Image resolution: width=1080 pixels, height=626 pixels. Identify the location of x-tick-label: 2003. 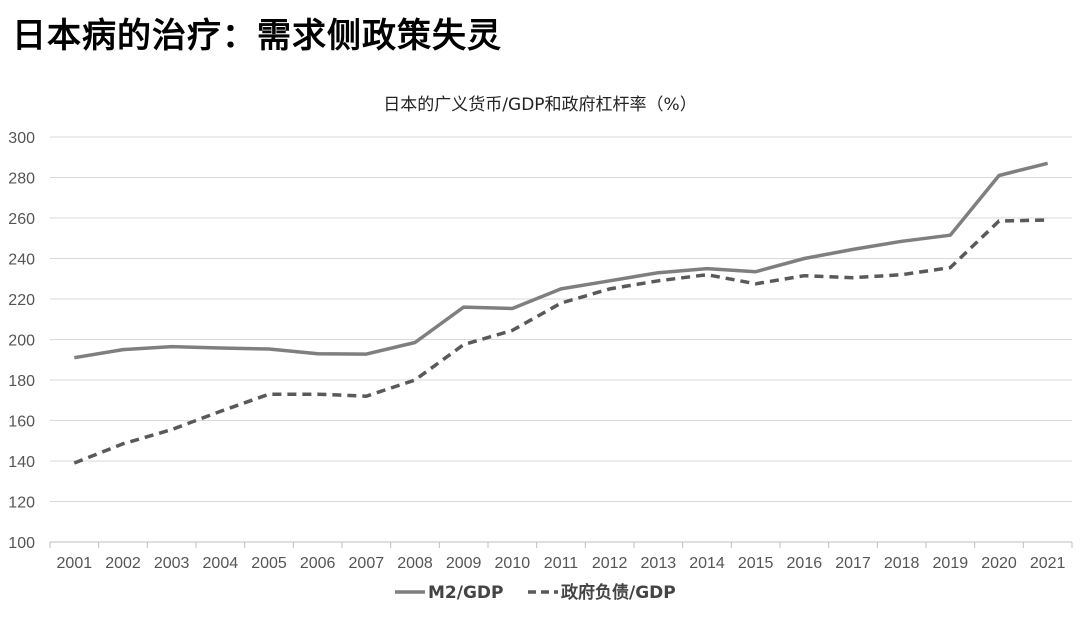
(172, 563).